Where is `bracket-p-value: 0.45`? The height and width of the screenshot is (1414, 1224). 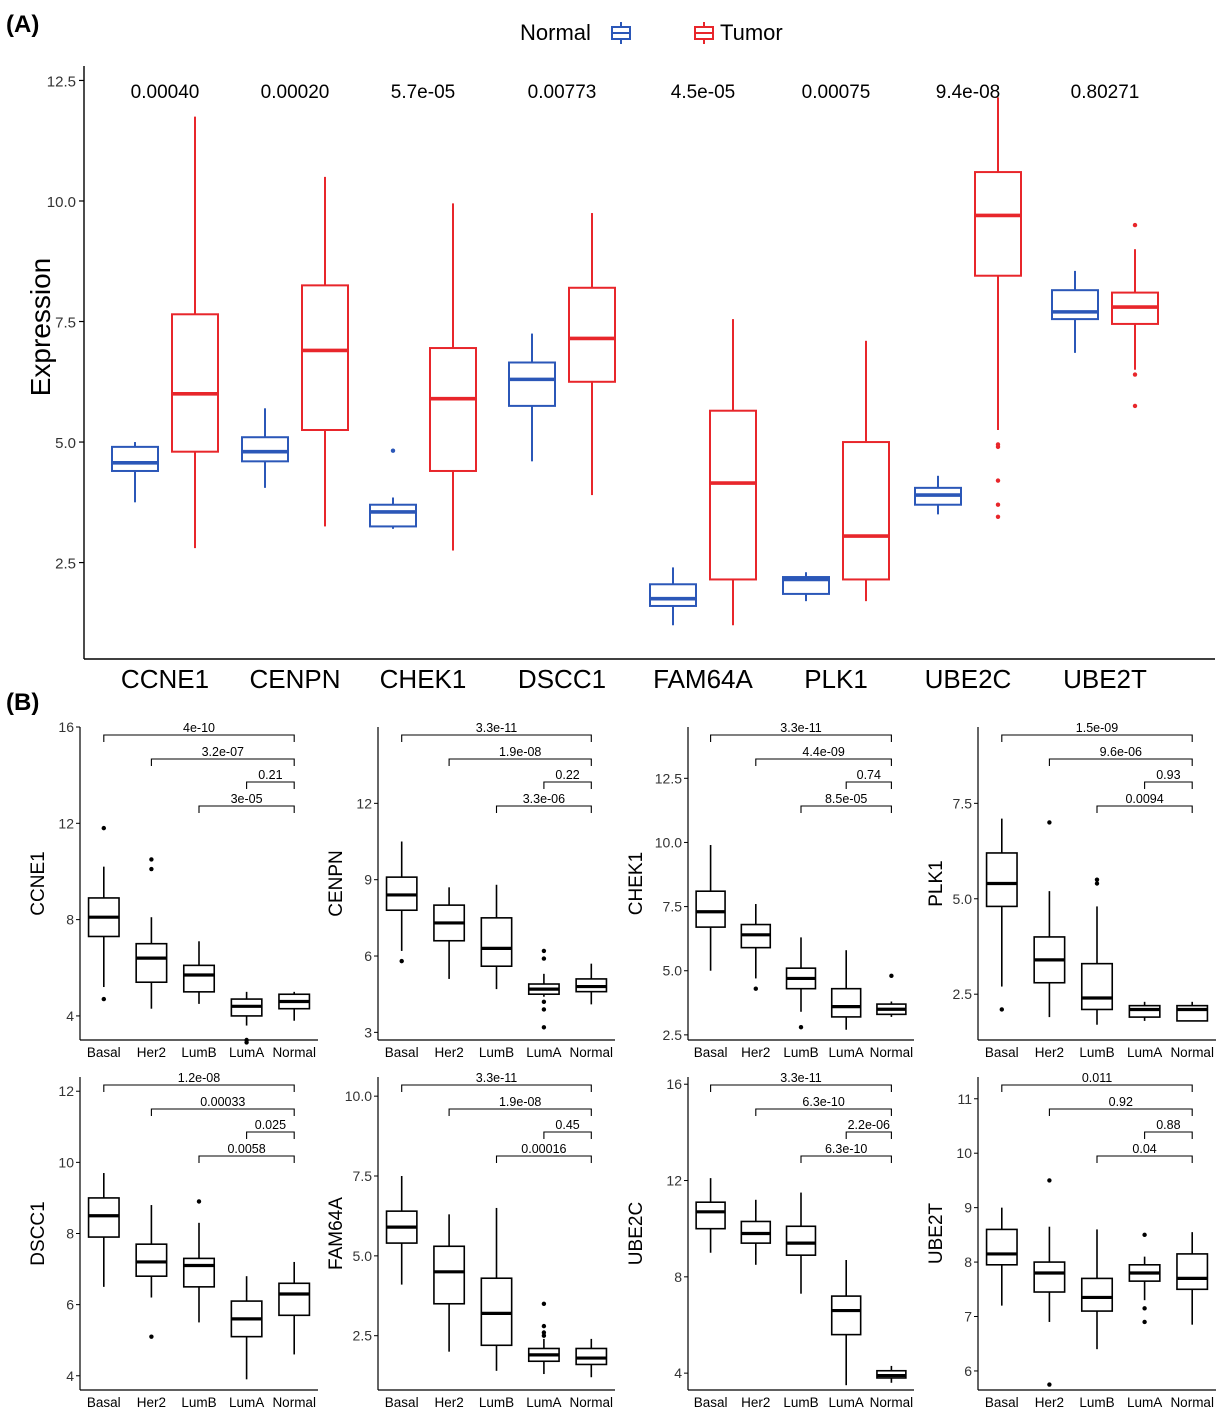 bracket-p-value: 0.45 is located at coordinates (567, 1125).